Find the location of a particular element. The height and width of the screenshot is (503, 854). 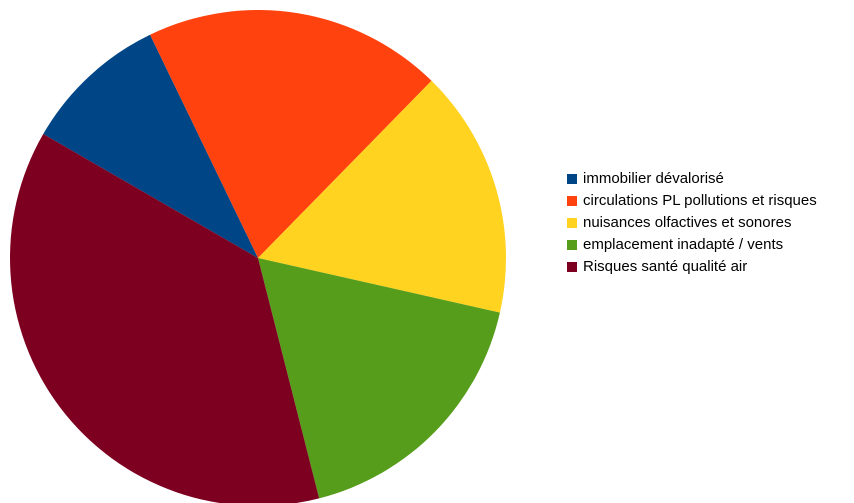

legend-label: emplacement inadapté / vents is located at coordinates (683, 244).